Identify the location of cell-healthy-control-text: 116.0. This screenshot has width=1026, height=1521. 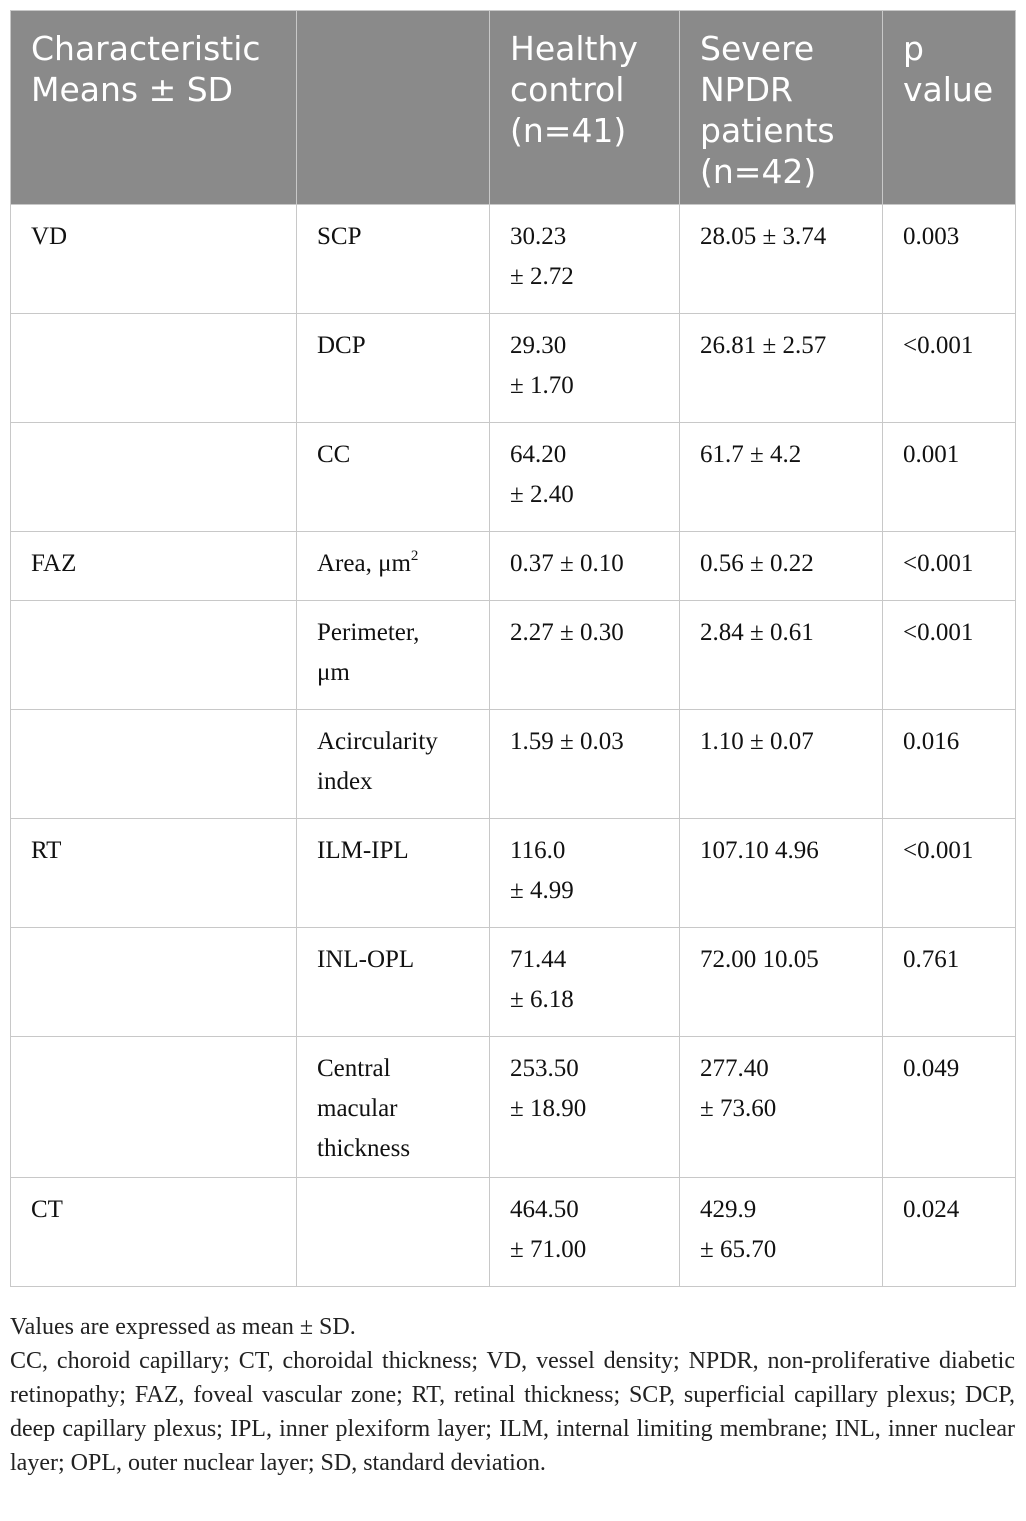
(538, 850).